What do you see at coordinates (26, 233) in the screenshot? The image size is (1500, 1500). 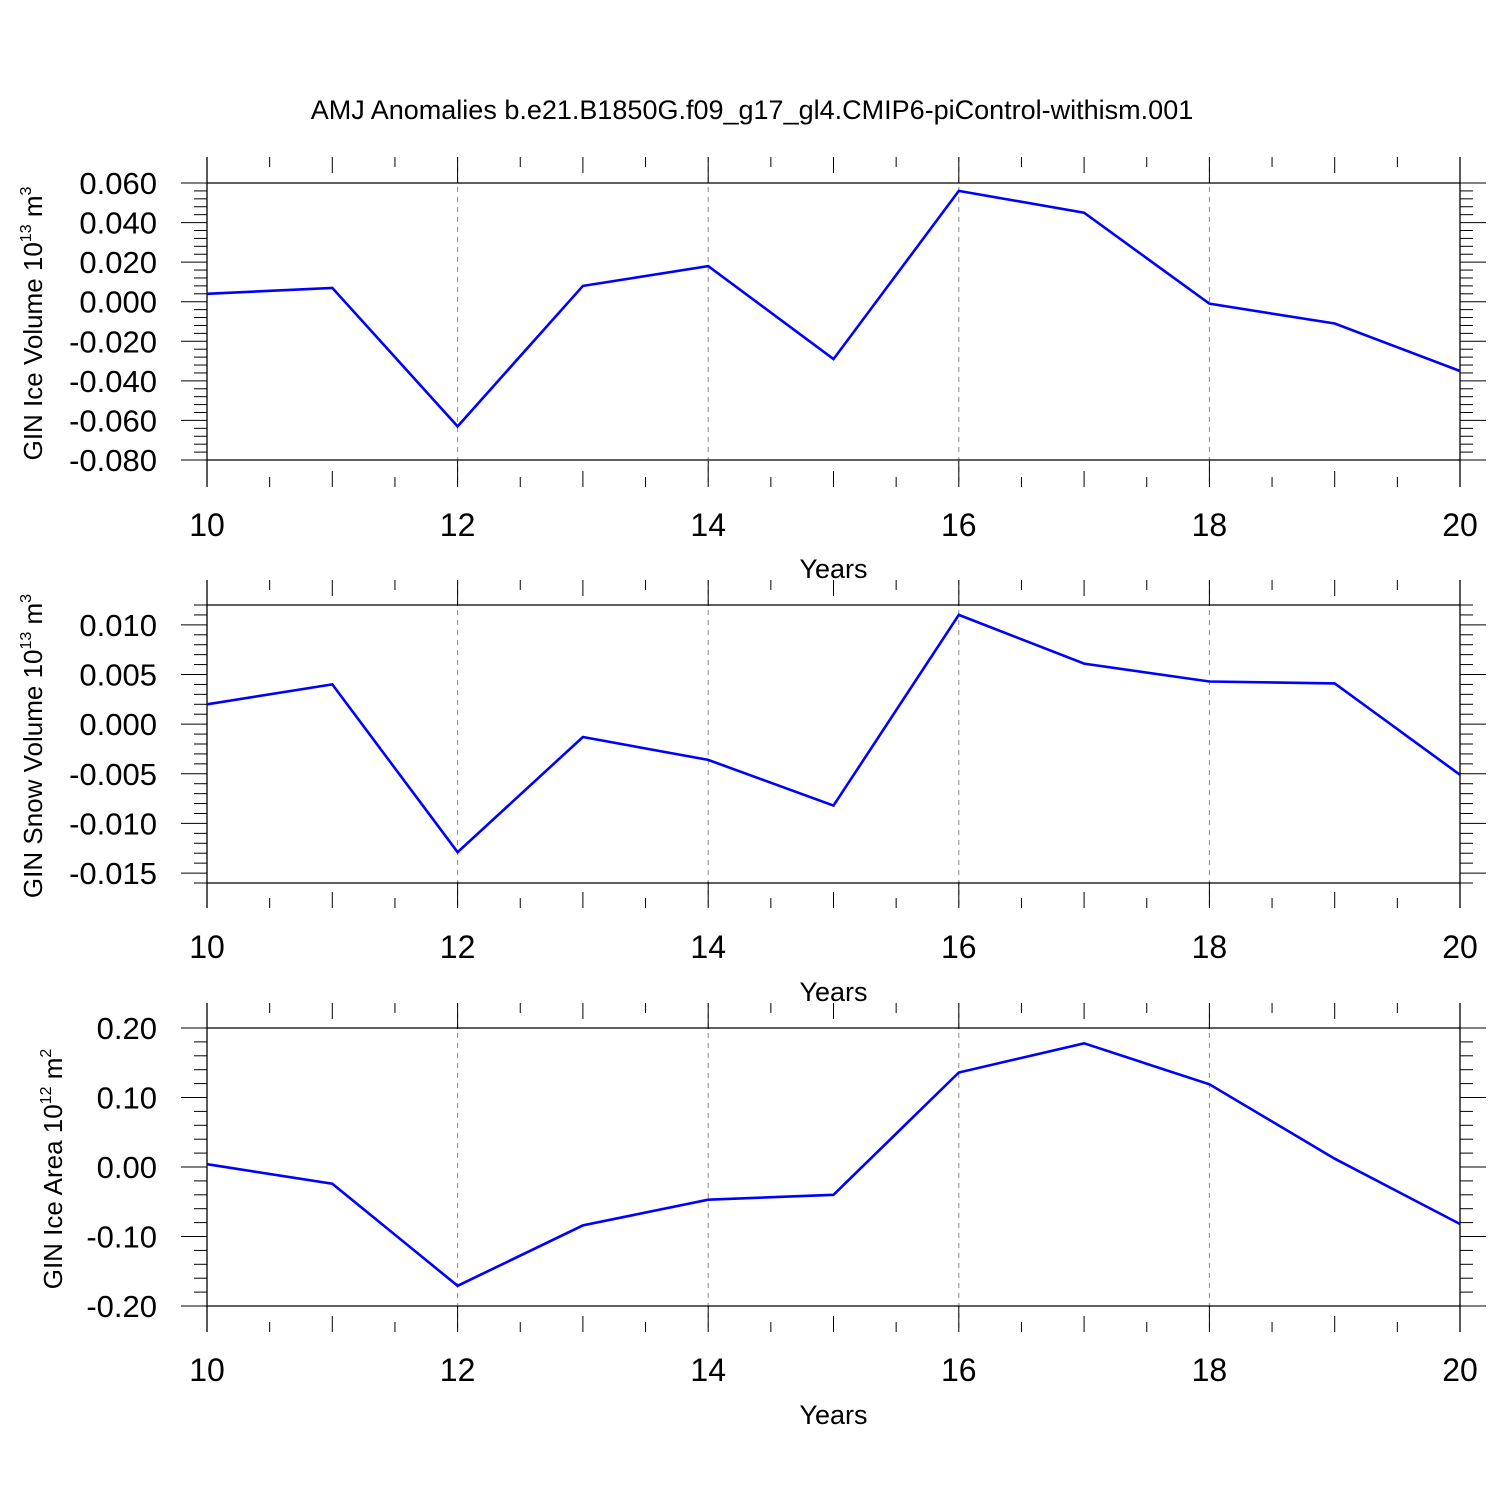 I see `ice-volume-y-axis-title-exp: 13` at bounding box center [26, 233].